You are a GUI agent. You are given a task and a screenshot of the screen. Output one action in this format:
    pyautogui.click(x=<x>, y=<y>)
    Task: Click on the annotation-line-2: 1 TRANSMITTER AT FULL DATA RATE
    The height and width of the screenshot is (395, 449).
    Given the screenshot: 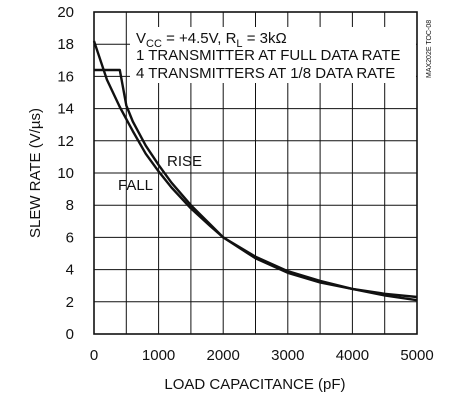 What is the action you would take?
    pyautogui.click(x=268, y=55)
    